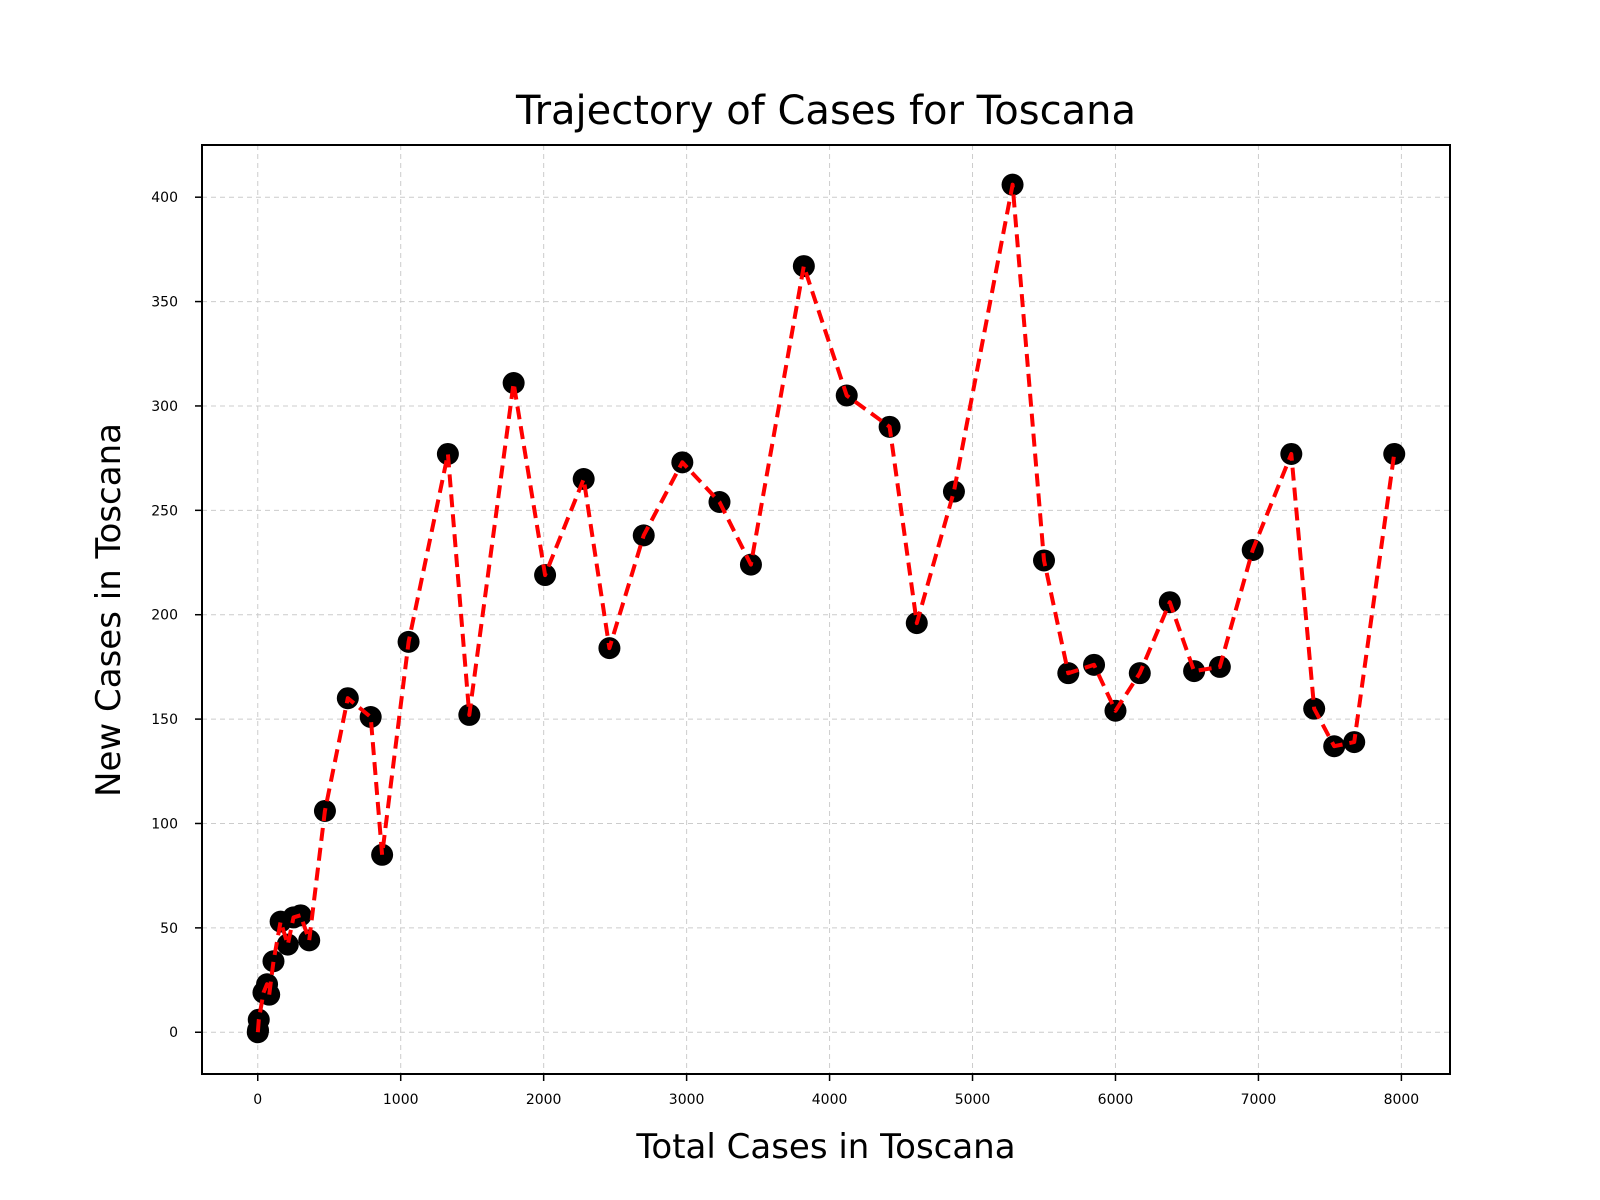 Image resolution: width=1600 pixels, height=1200 pixels. I want to click on y-tick-label: 300, so click(164, 407).